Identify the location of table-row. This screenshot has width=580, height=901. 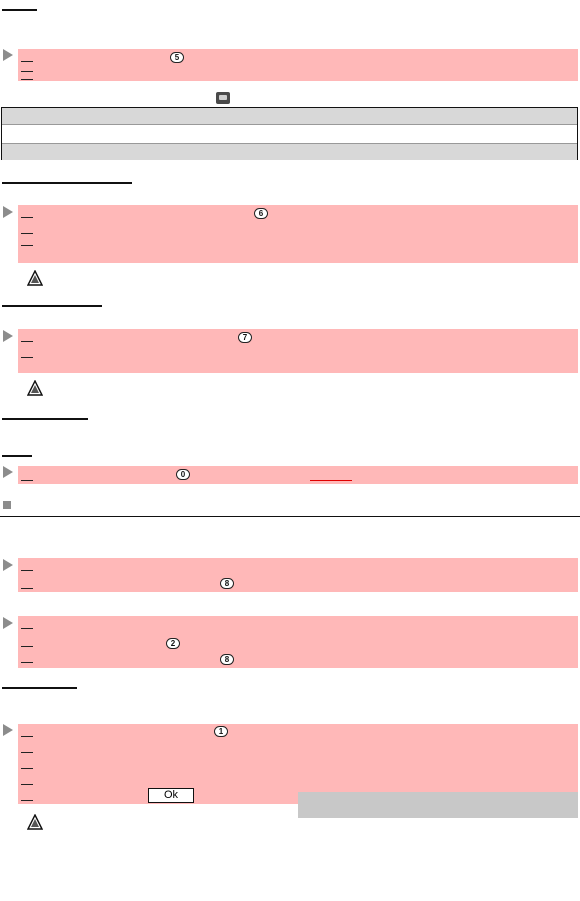
(289, 134).